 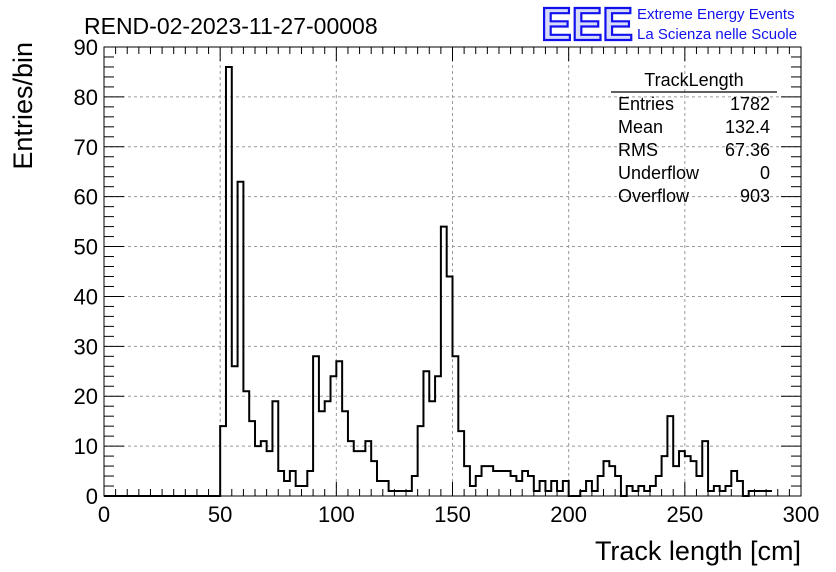 What do you see at coordinates (698, 551) in the screenshot?
I see `x-axis-title: Track length [cm]` at bounding box center [698, 551].